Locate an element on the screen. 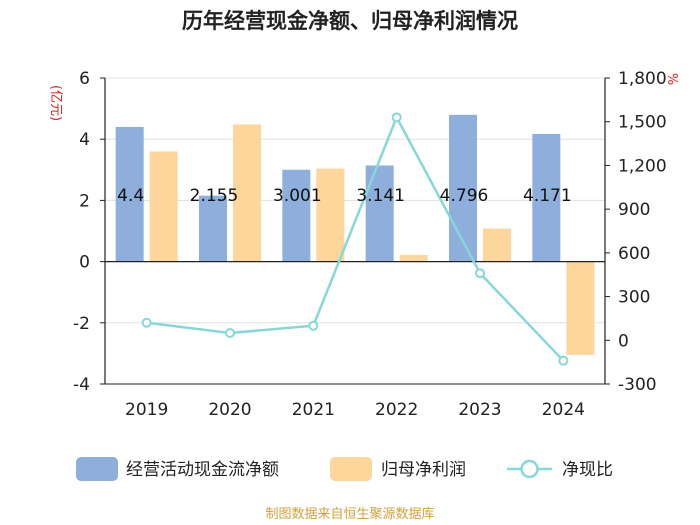  x-axis-label-2023: 2023 is located at coordinates (479, 410).